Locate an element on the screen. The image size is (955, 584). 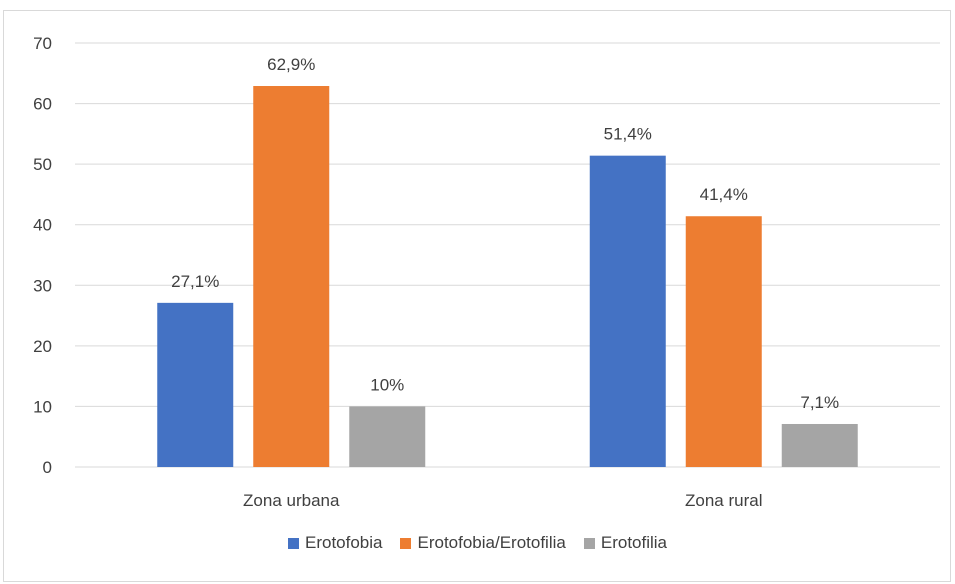
y-tick-label: 70 is located at coordinates (42, 43).